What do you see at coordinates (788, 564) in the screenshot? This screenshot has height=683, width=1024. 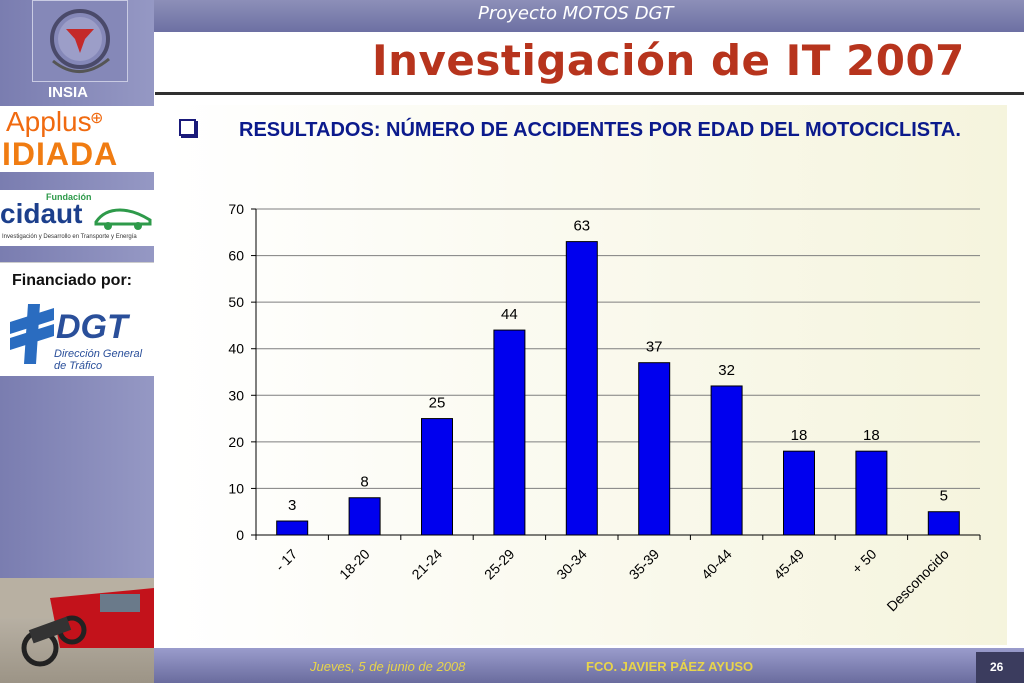 I see `x-tick-label: 45-49` at bounding box center [788, 564].